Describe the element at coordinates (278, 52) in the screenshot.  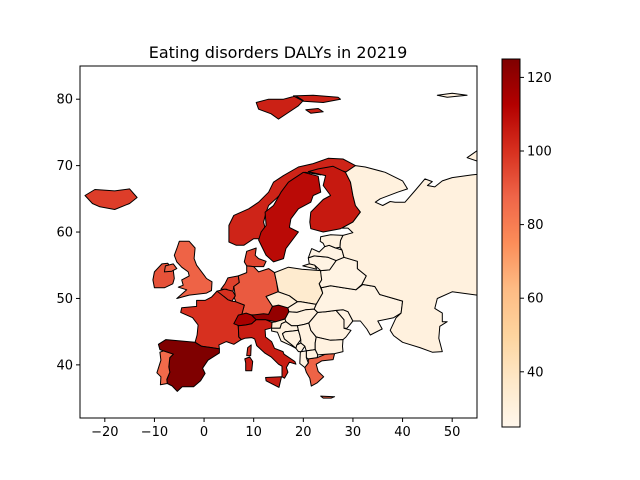
I see `chart-title: Eating disorders DALYs in 20219` at that location.